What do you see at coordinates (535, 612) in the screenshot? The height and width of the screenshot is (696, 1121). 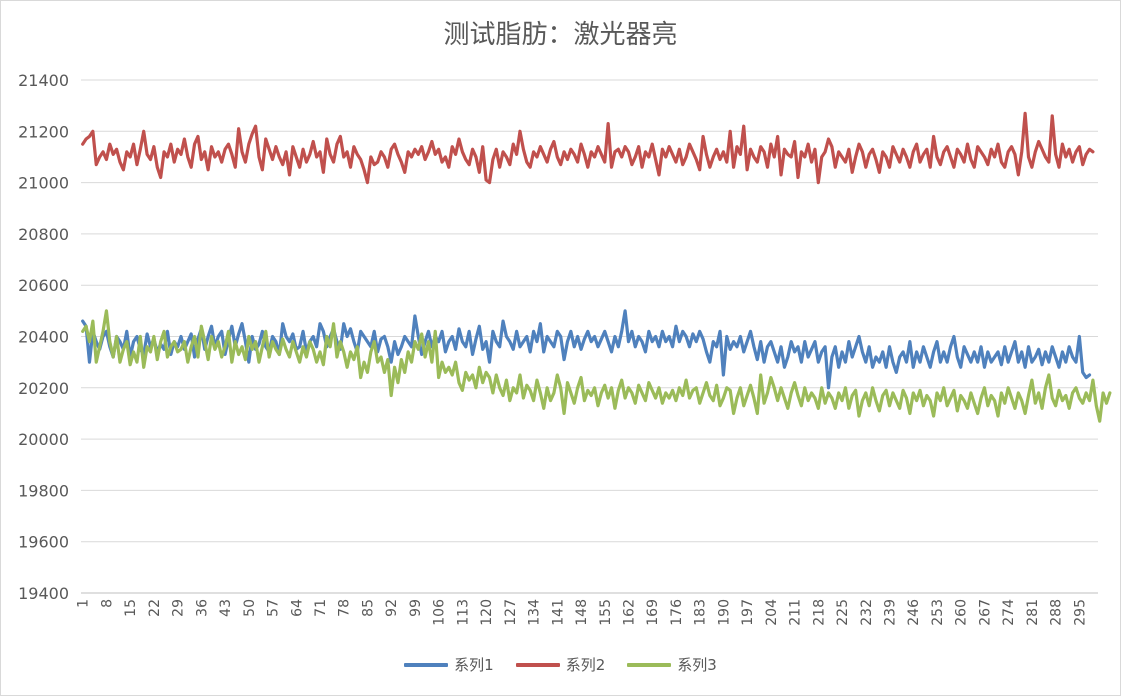 I see `x-tick-label: 134` at bounding box center [535, 612].